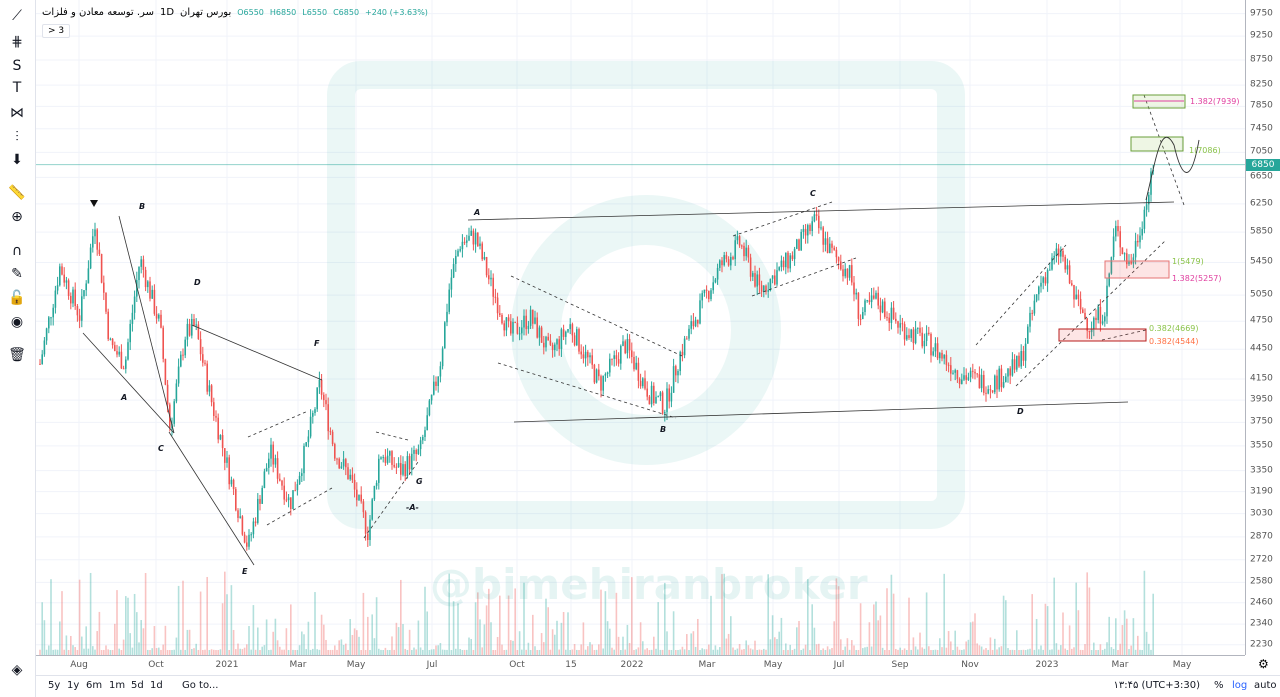 Image resolution: width=1280 pixels, height=697 pixels. I want to click on timezone: ۱۳:۴۵ (UTC+3:30), so click(1157, 685).